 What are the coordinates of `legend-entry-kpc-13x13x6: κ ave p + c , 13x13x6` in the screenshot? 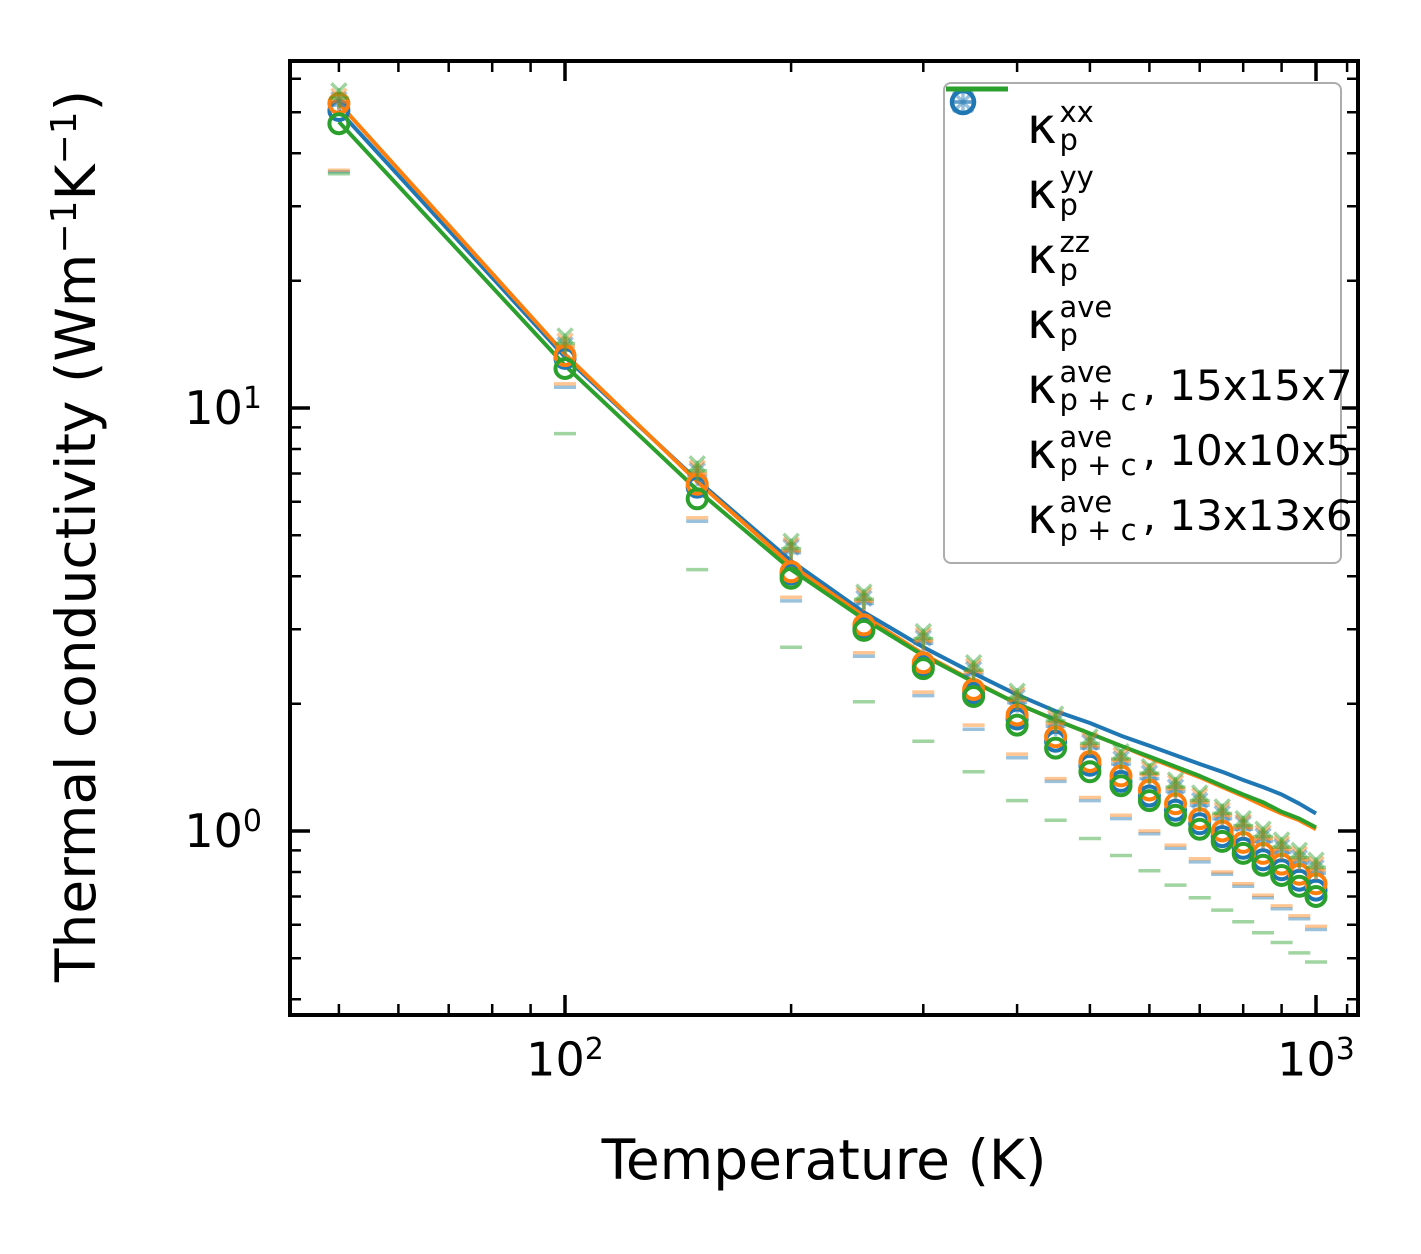 It's located at (1149, 317).